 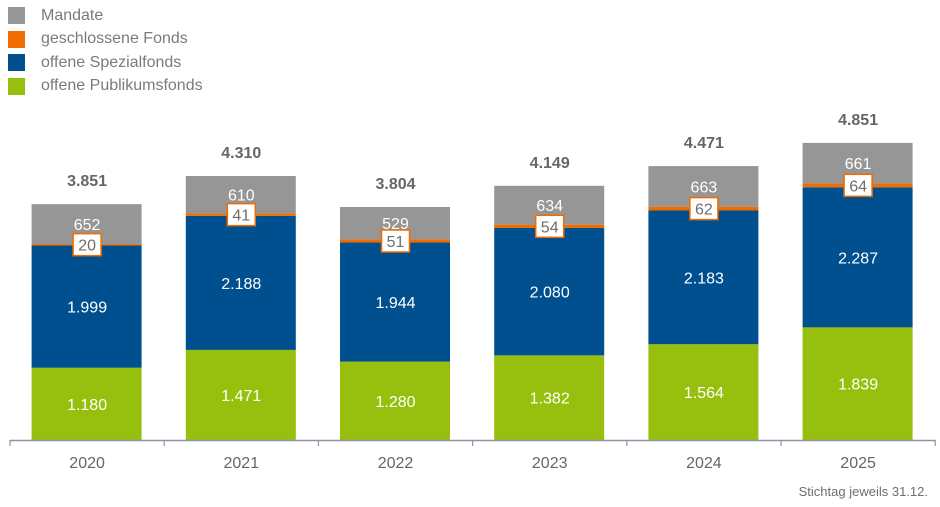 I want to click on data-label: 1.999, so click(x=87, y=308).